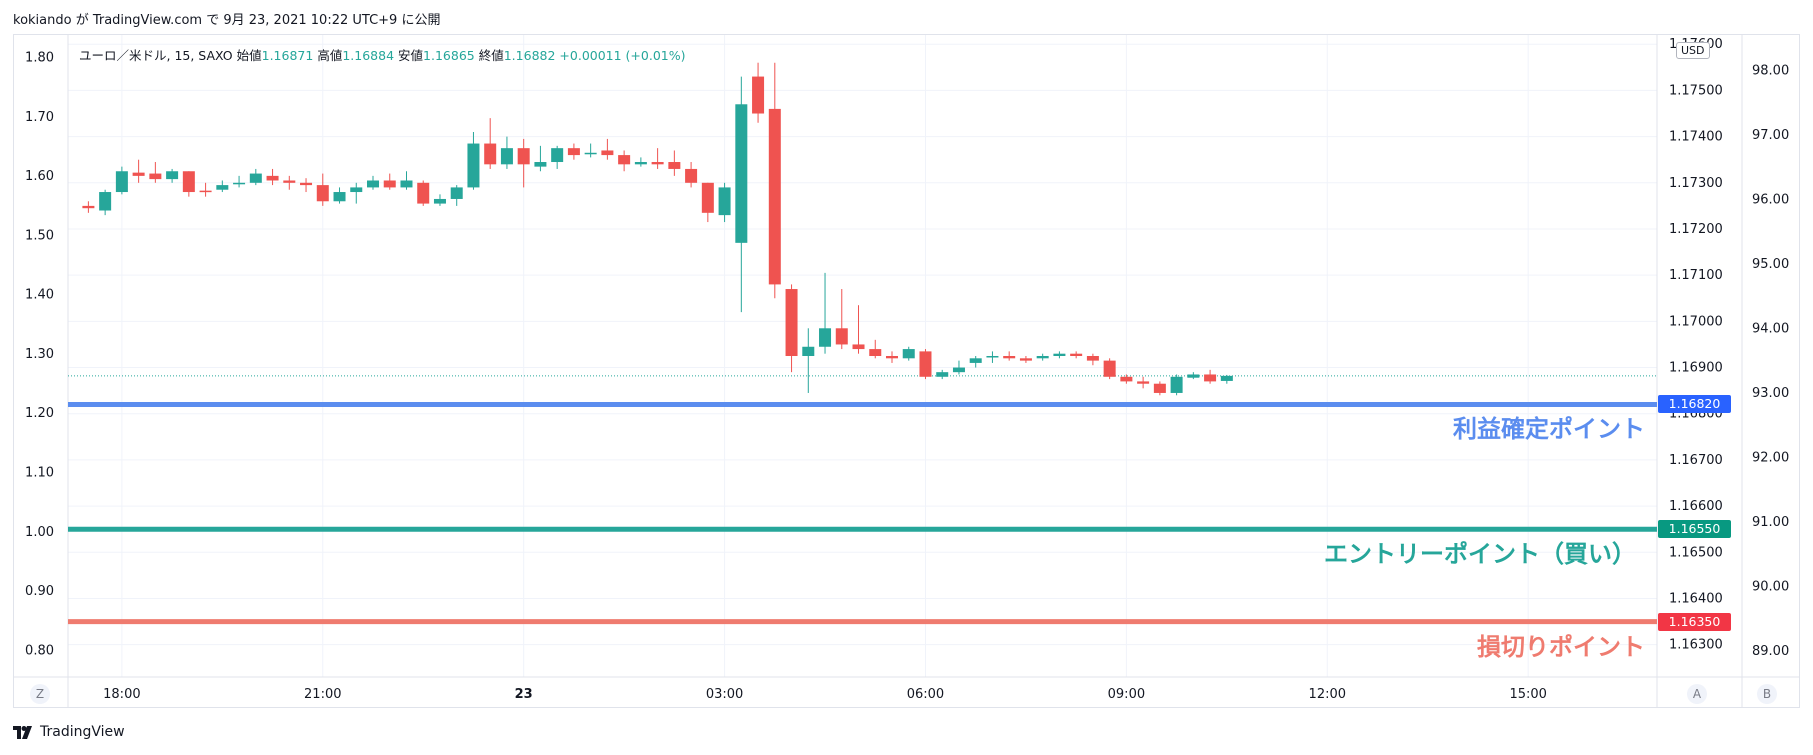 This screenshot has width=1813, height=755. Describe the element at coordinates (156, 55) in the screenshot. I see `legend-symbol: ユーロ／米ドル, 15, SAXO` at that location.